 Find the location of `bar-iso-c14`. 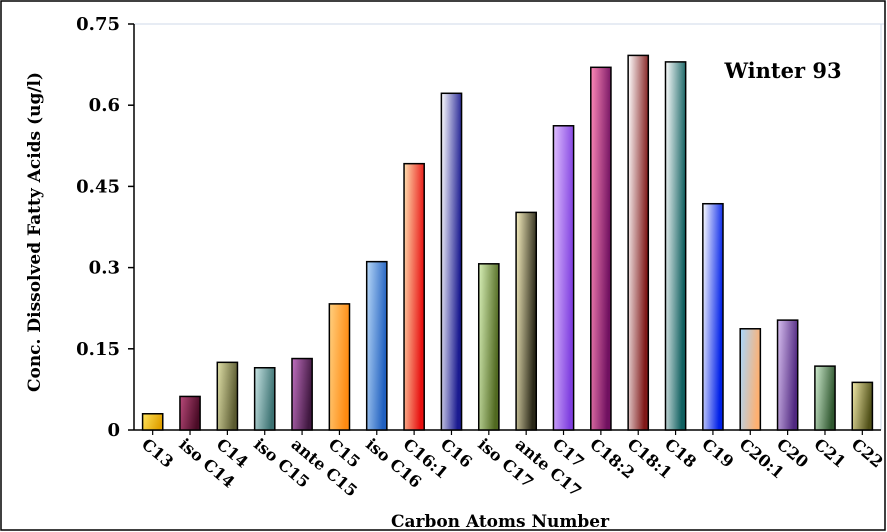

bar-iso-c14 is located at coordinates (190, 413).